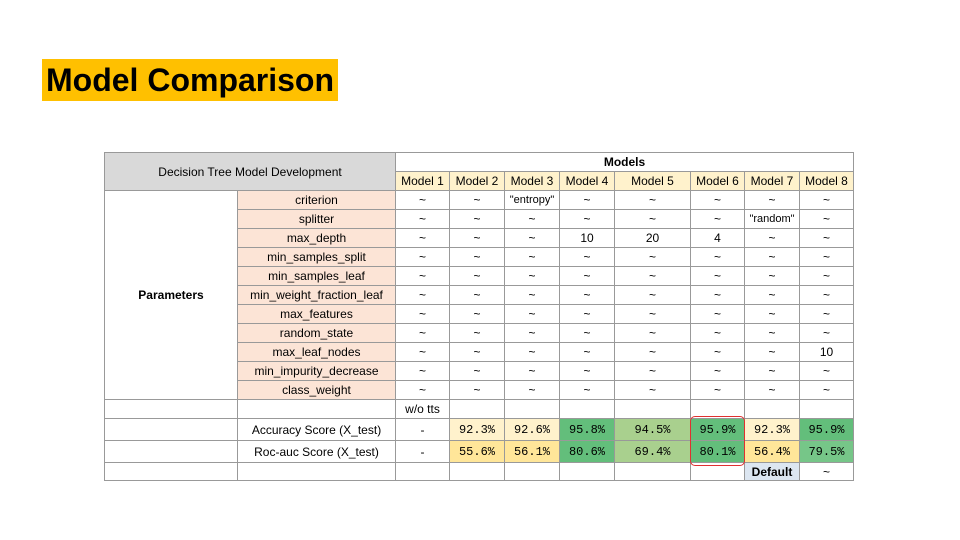 The image size is (960, 540). Describe the element at coordinates (772, 429) in the screenshot. I see `score-value: 92.3%` at that location.